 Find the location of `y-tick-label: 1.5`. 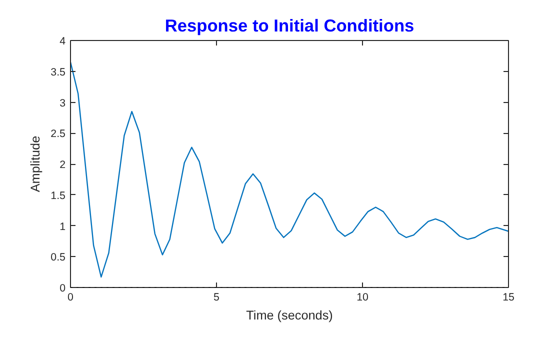

y-tick-label: 1.5 is located at coordinates (58, 196).